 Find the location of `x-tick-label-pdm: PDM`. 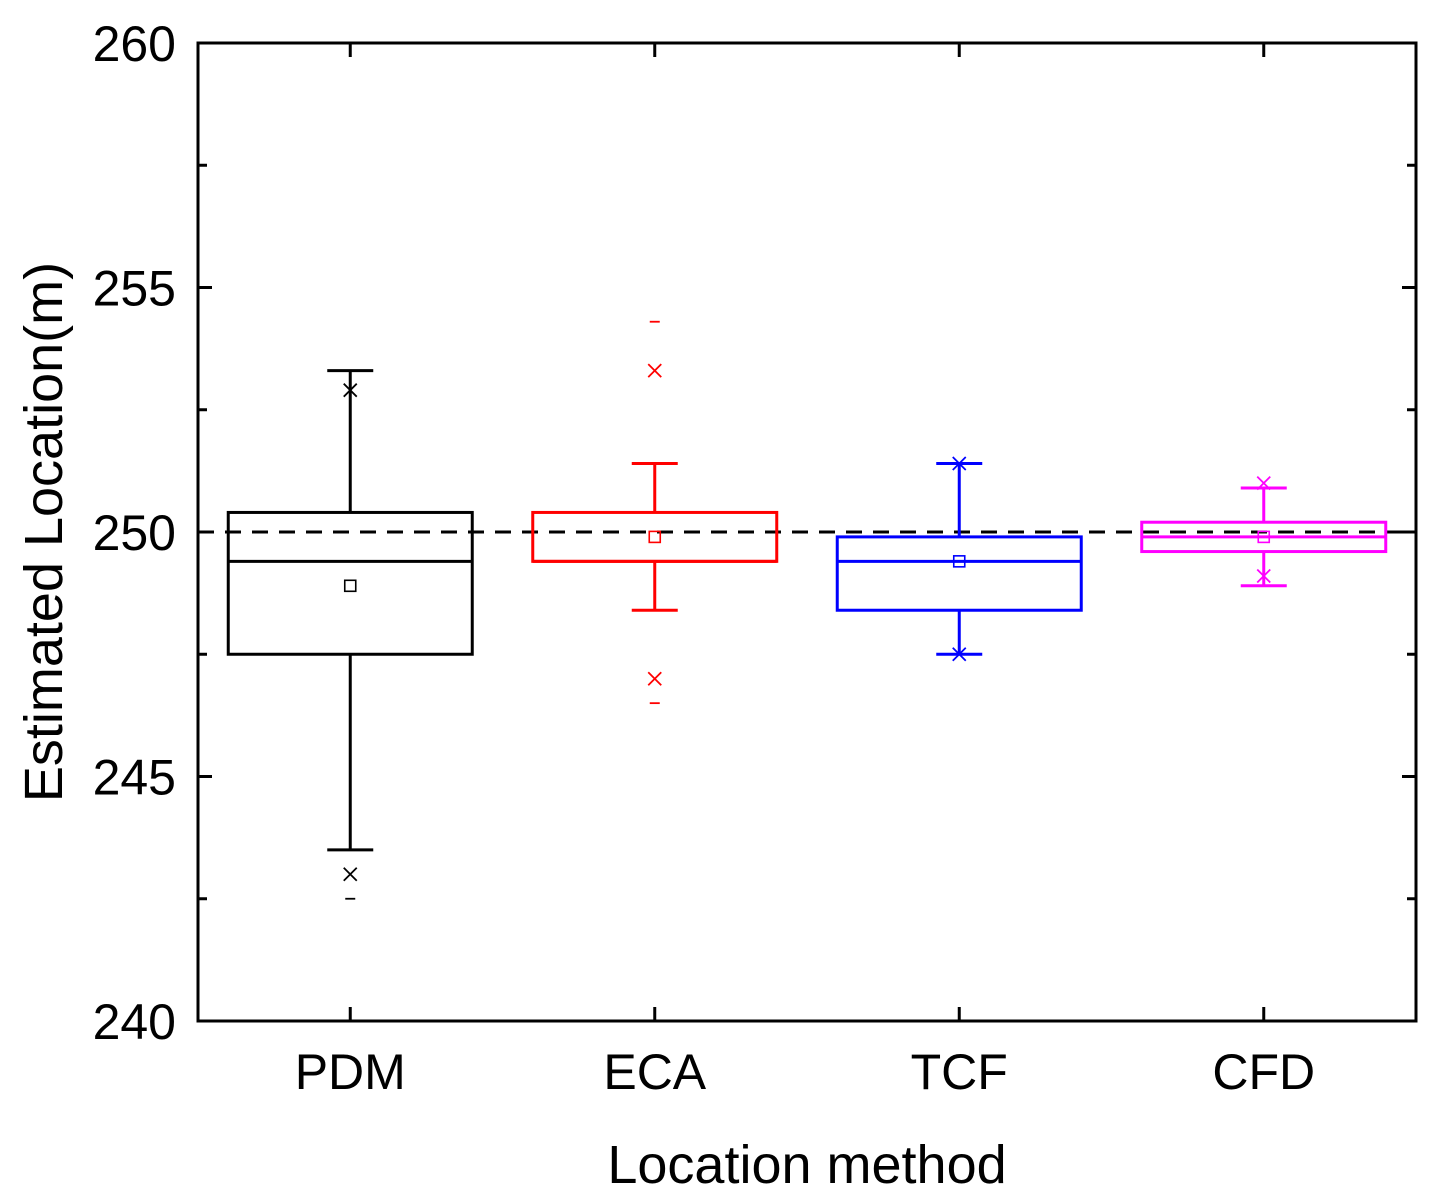

x-tick-label-pdm: PDM is located at coordinates (350, 1072).